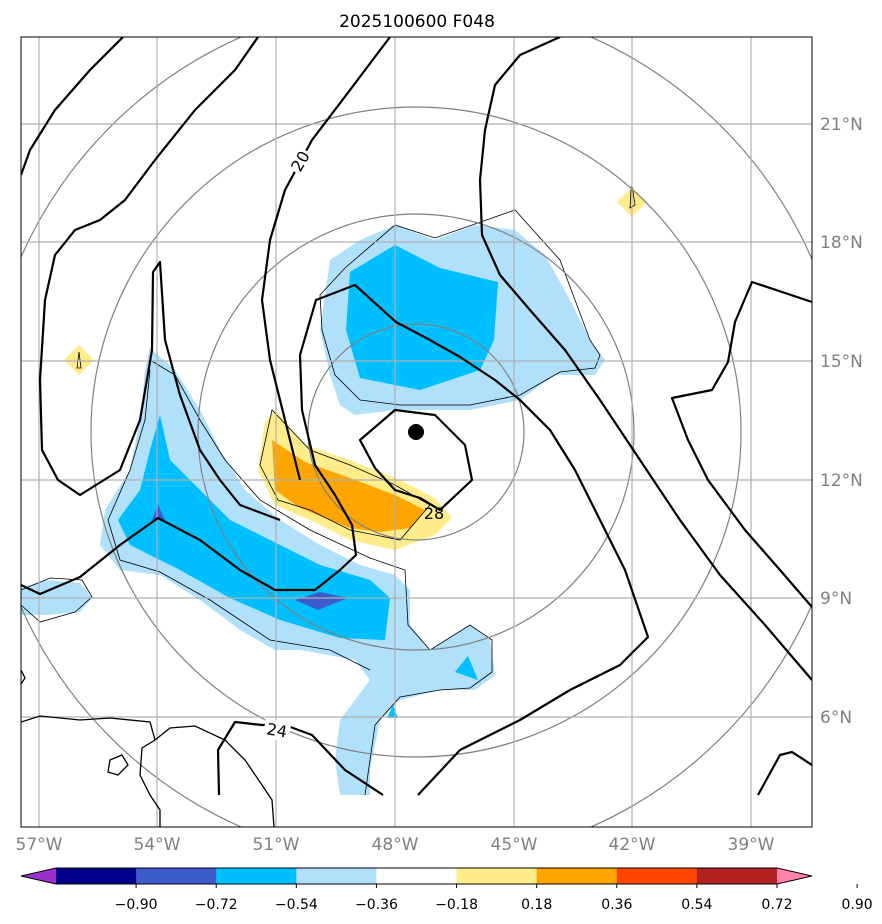  What do you see at coordinates (276, 845) in the screenshot?
I see `lon-label-51w: 51°W` at bounding box center [276, 845].